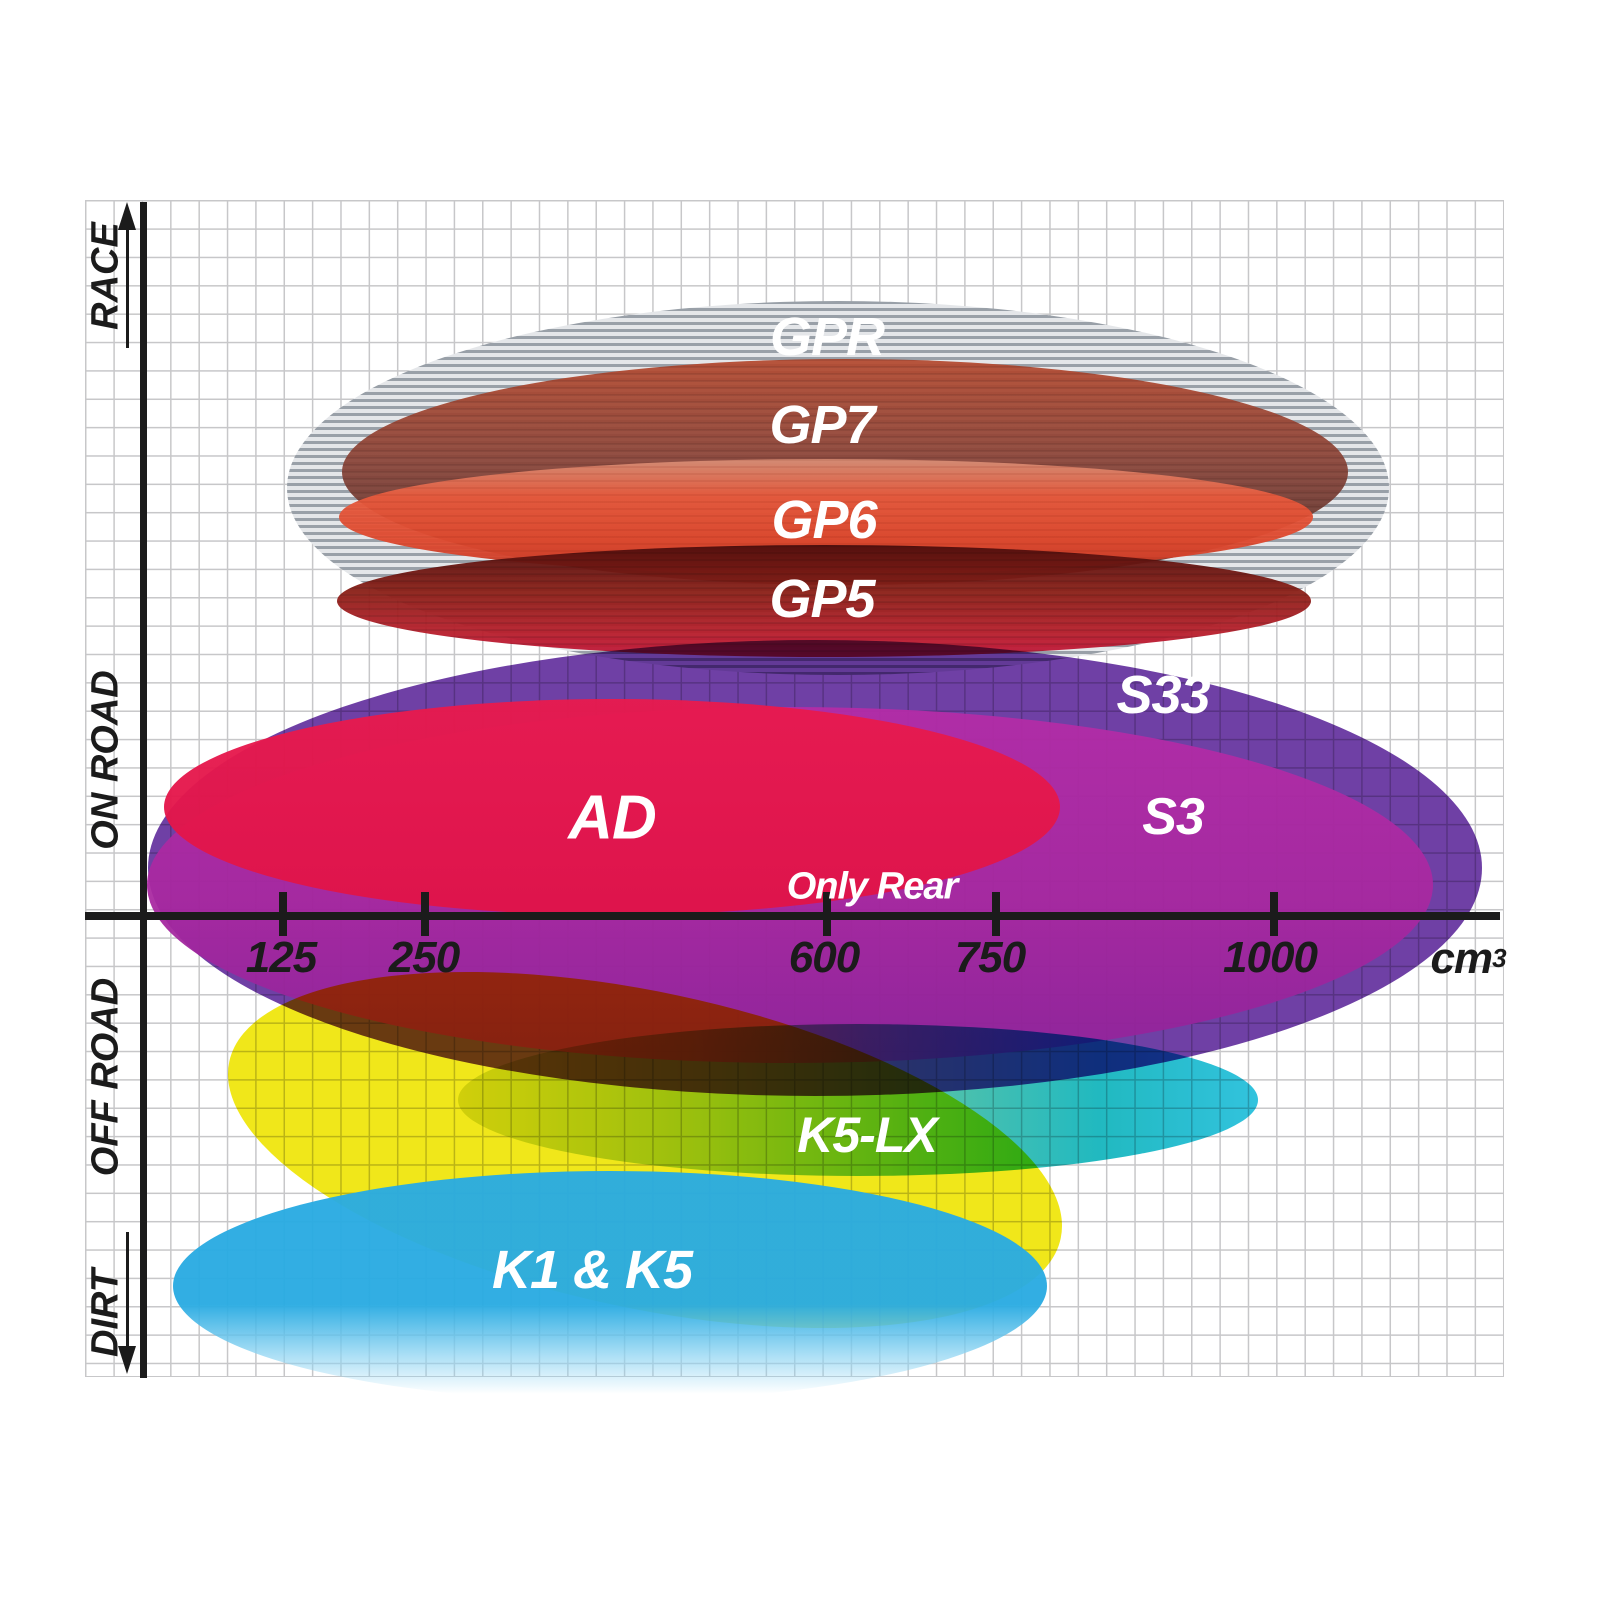 The image size is (1600, 1600). Describe the element at coordinates (824, 520) in the screenshot. I see `label-gp6: GP6` at that location.